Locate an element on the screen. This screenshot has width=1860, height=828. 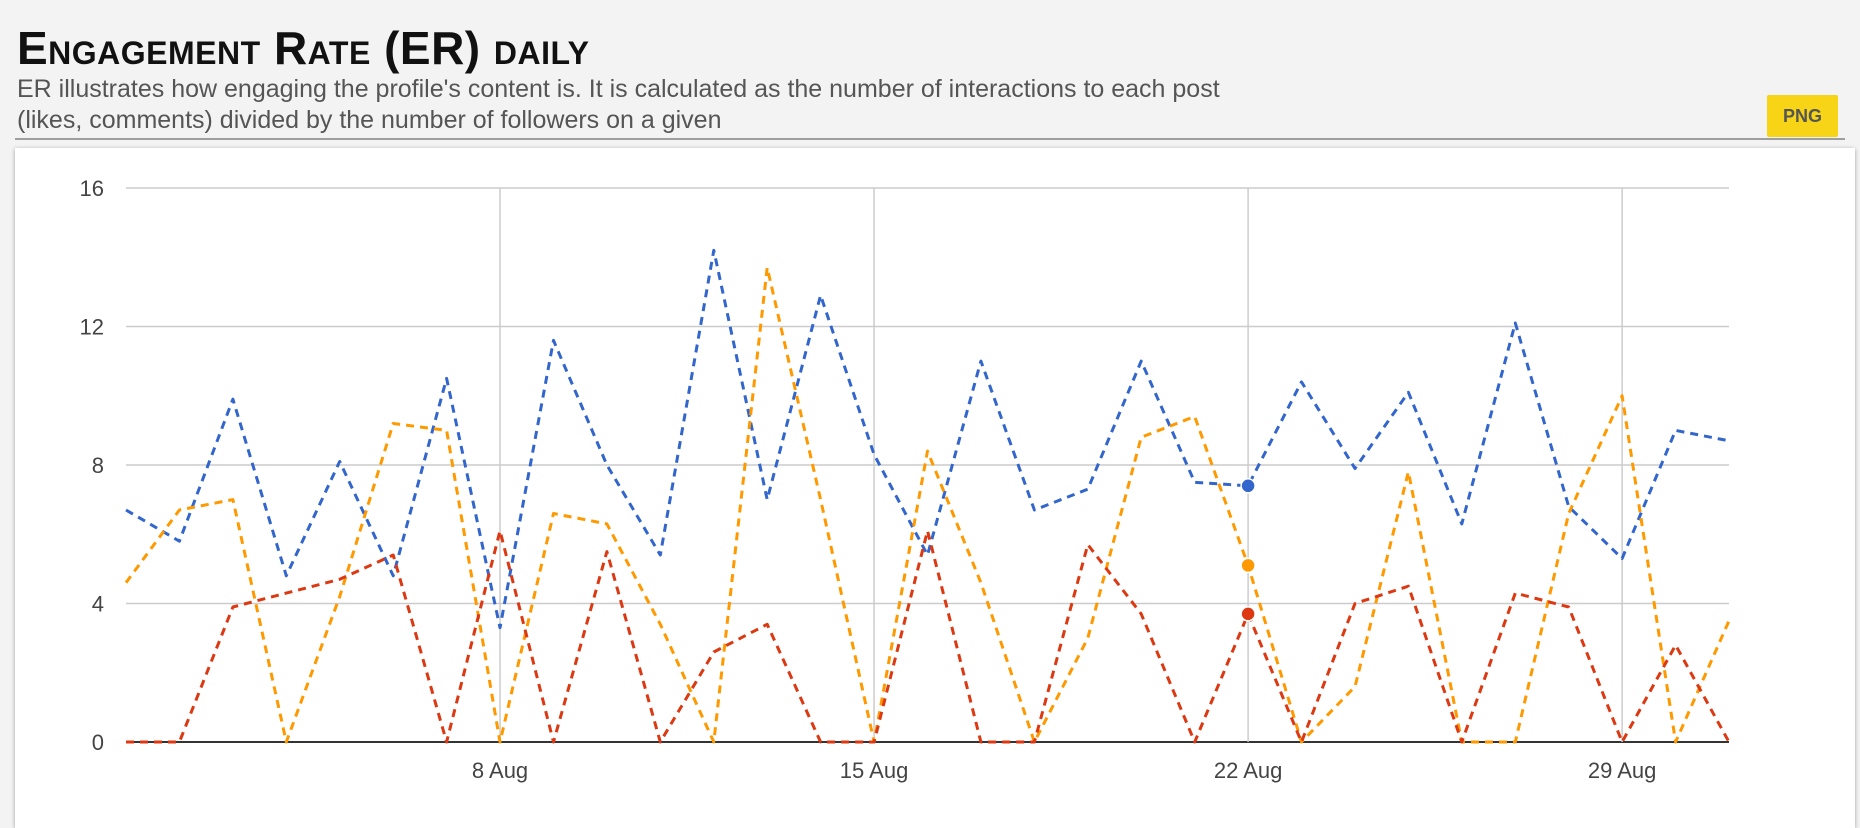
y-tick-label: 0 is located at coordinates (98, 742).